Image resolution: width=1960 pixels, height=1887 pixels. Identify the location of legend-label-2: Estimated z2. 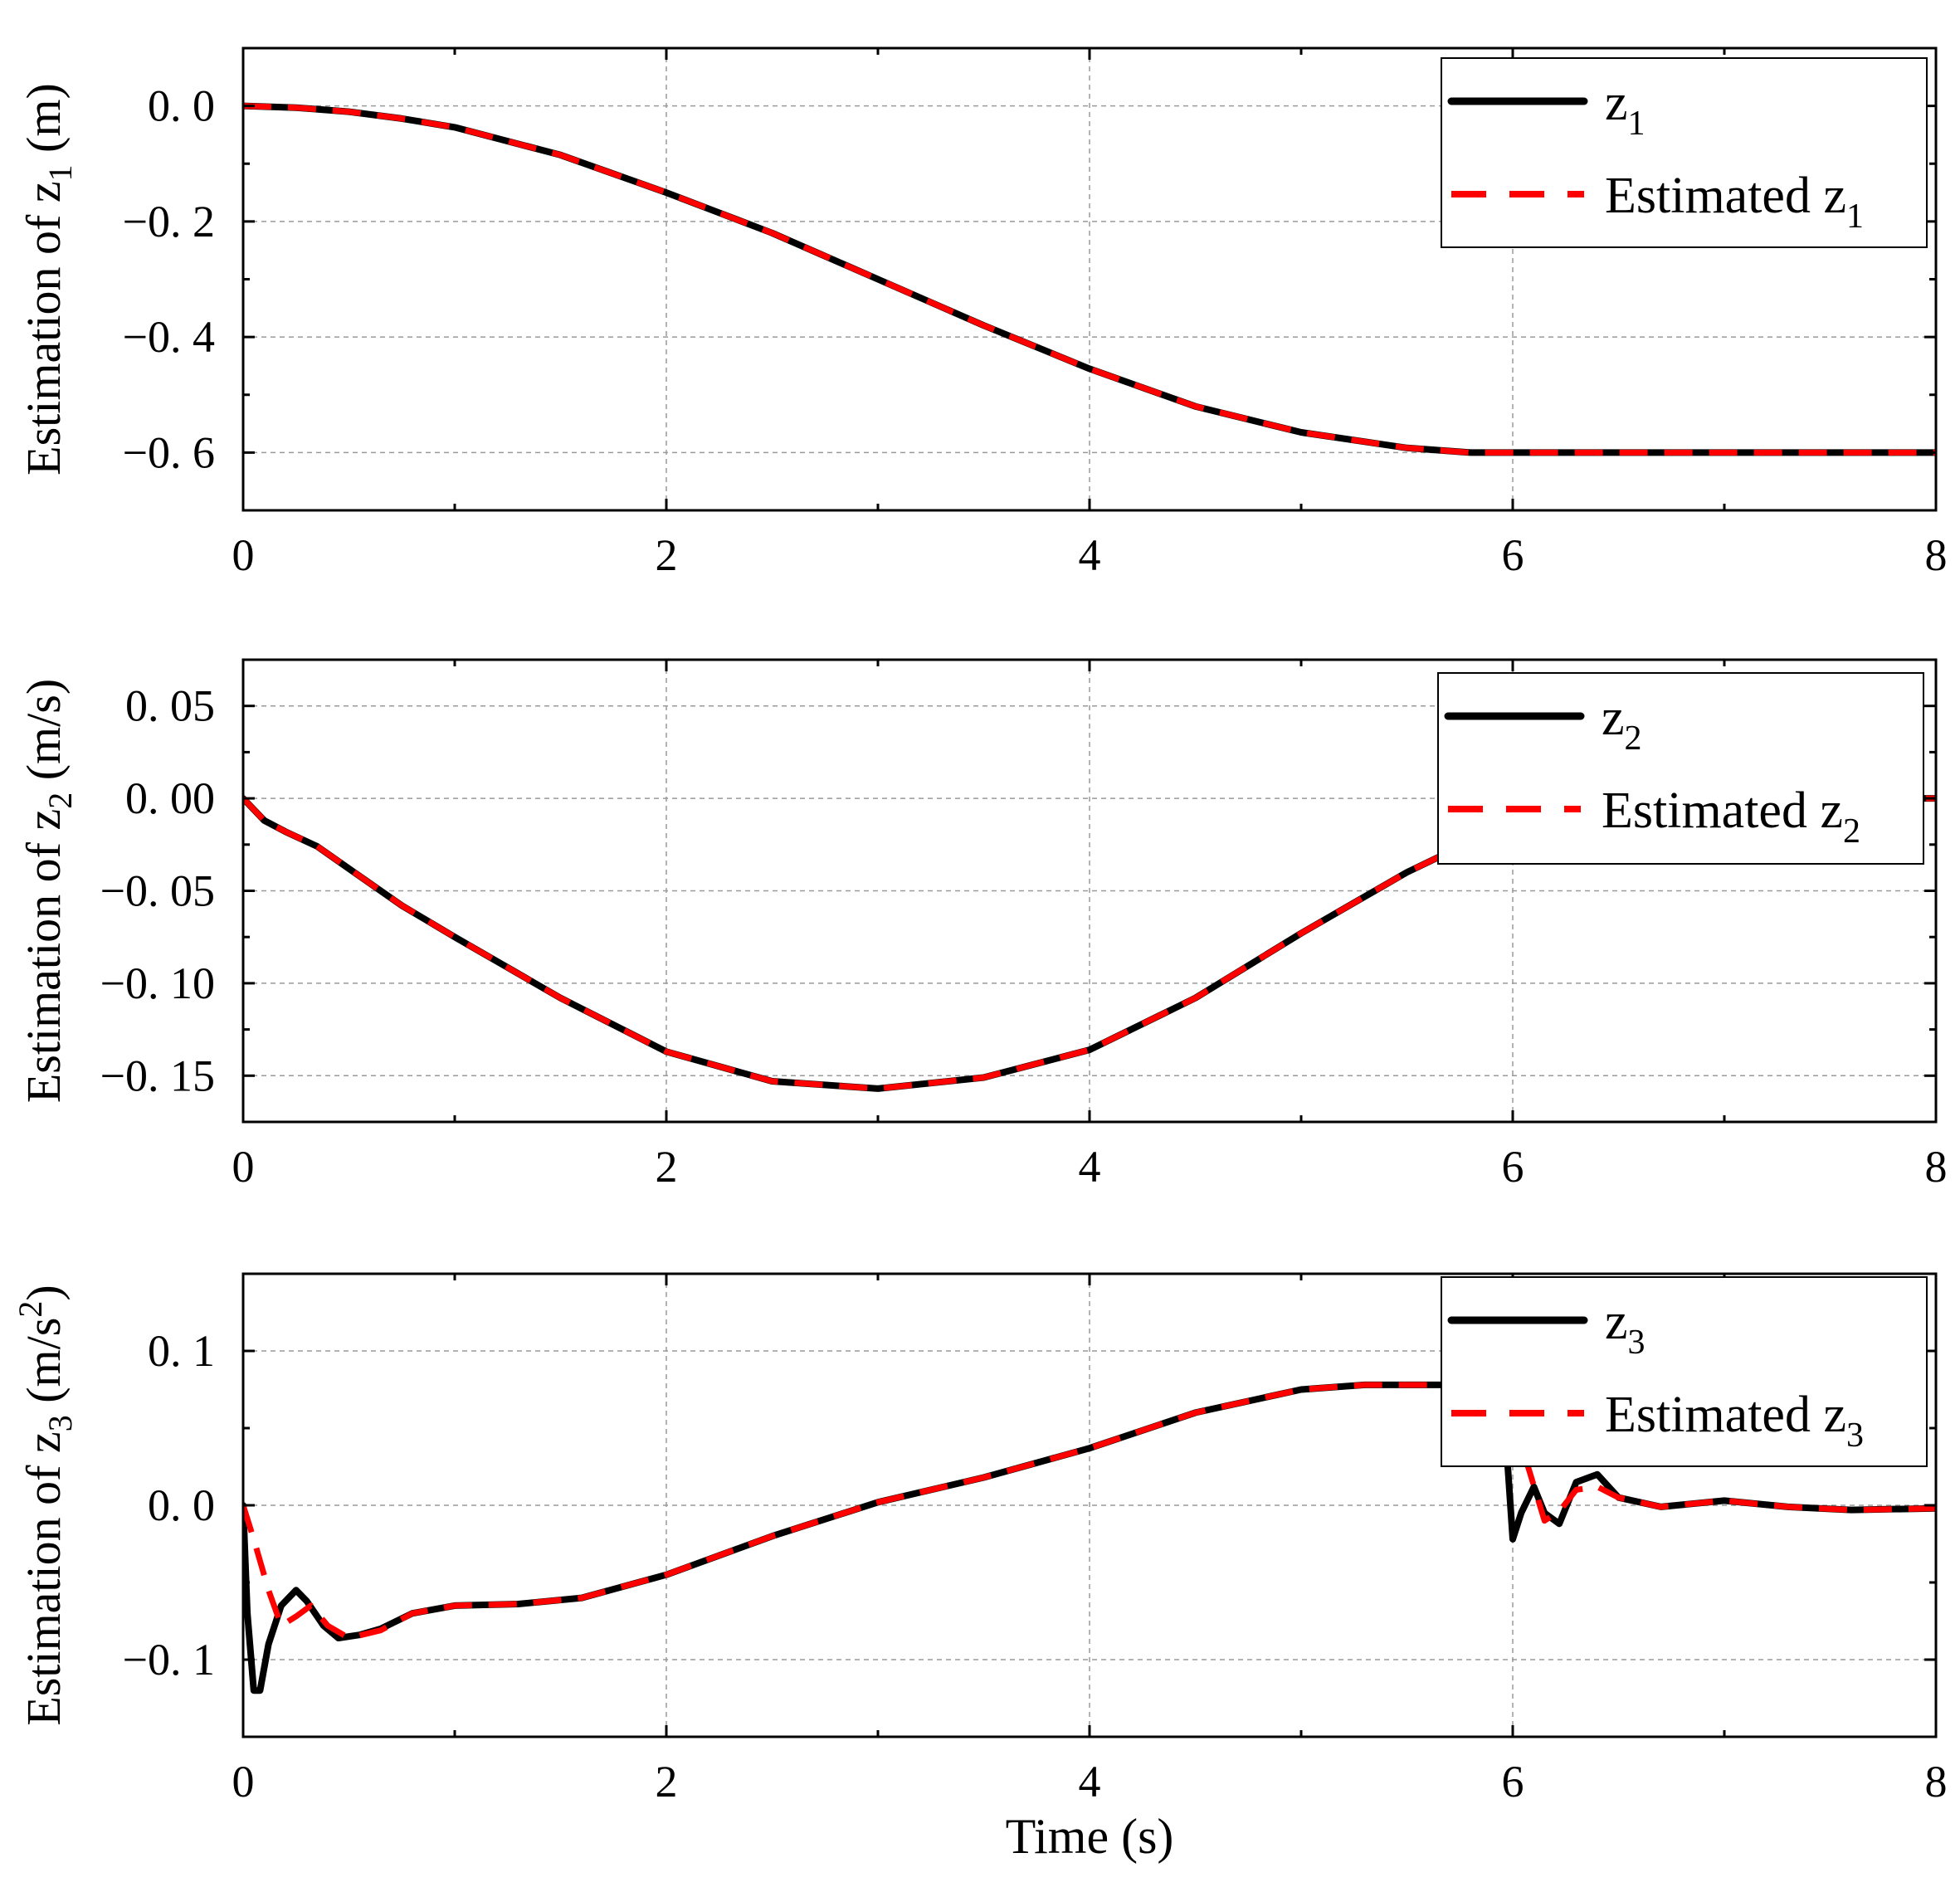
(1731, 817).